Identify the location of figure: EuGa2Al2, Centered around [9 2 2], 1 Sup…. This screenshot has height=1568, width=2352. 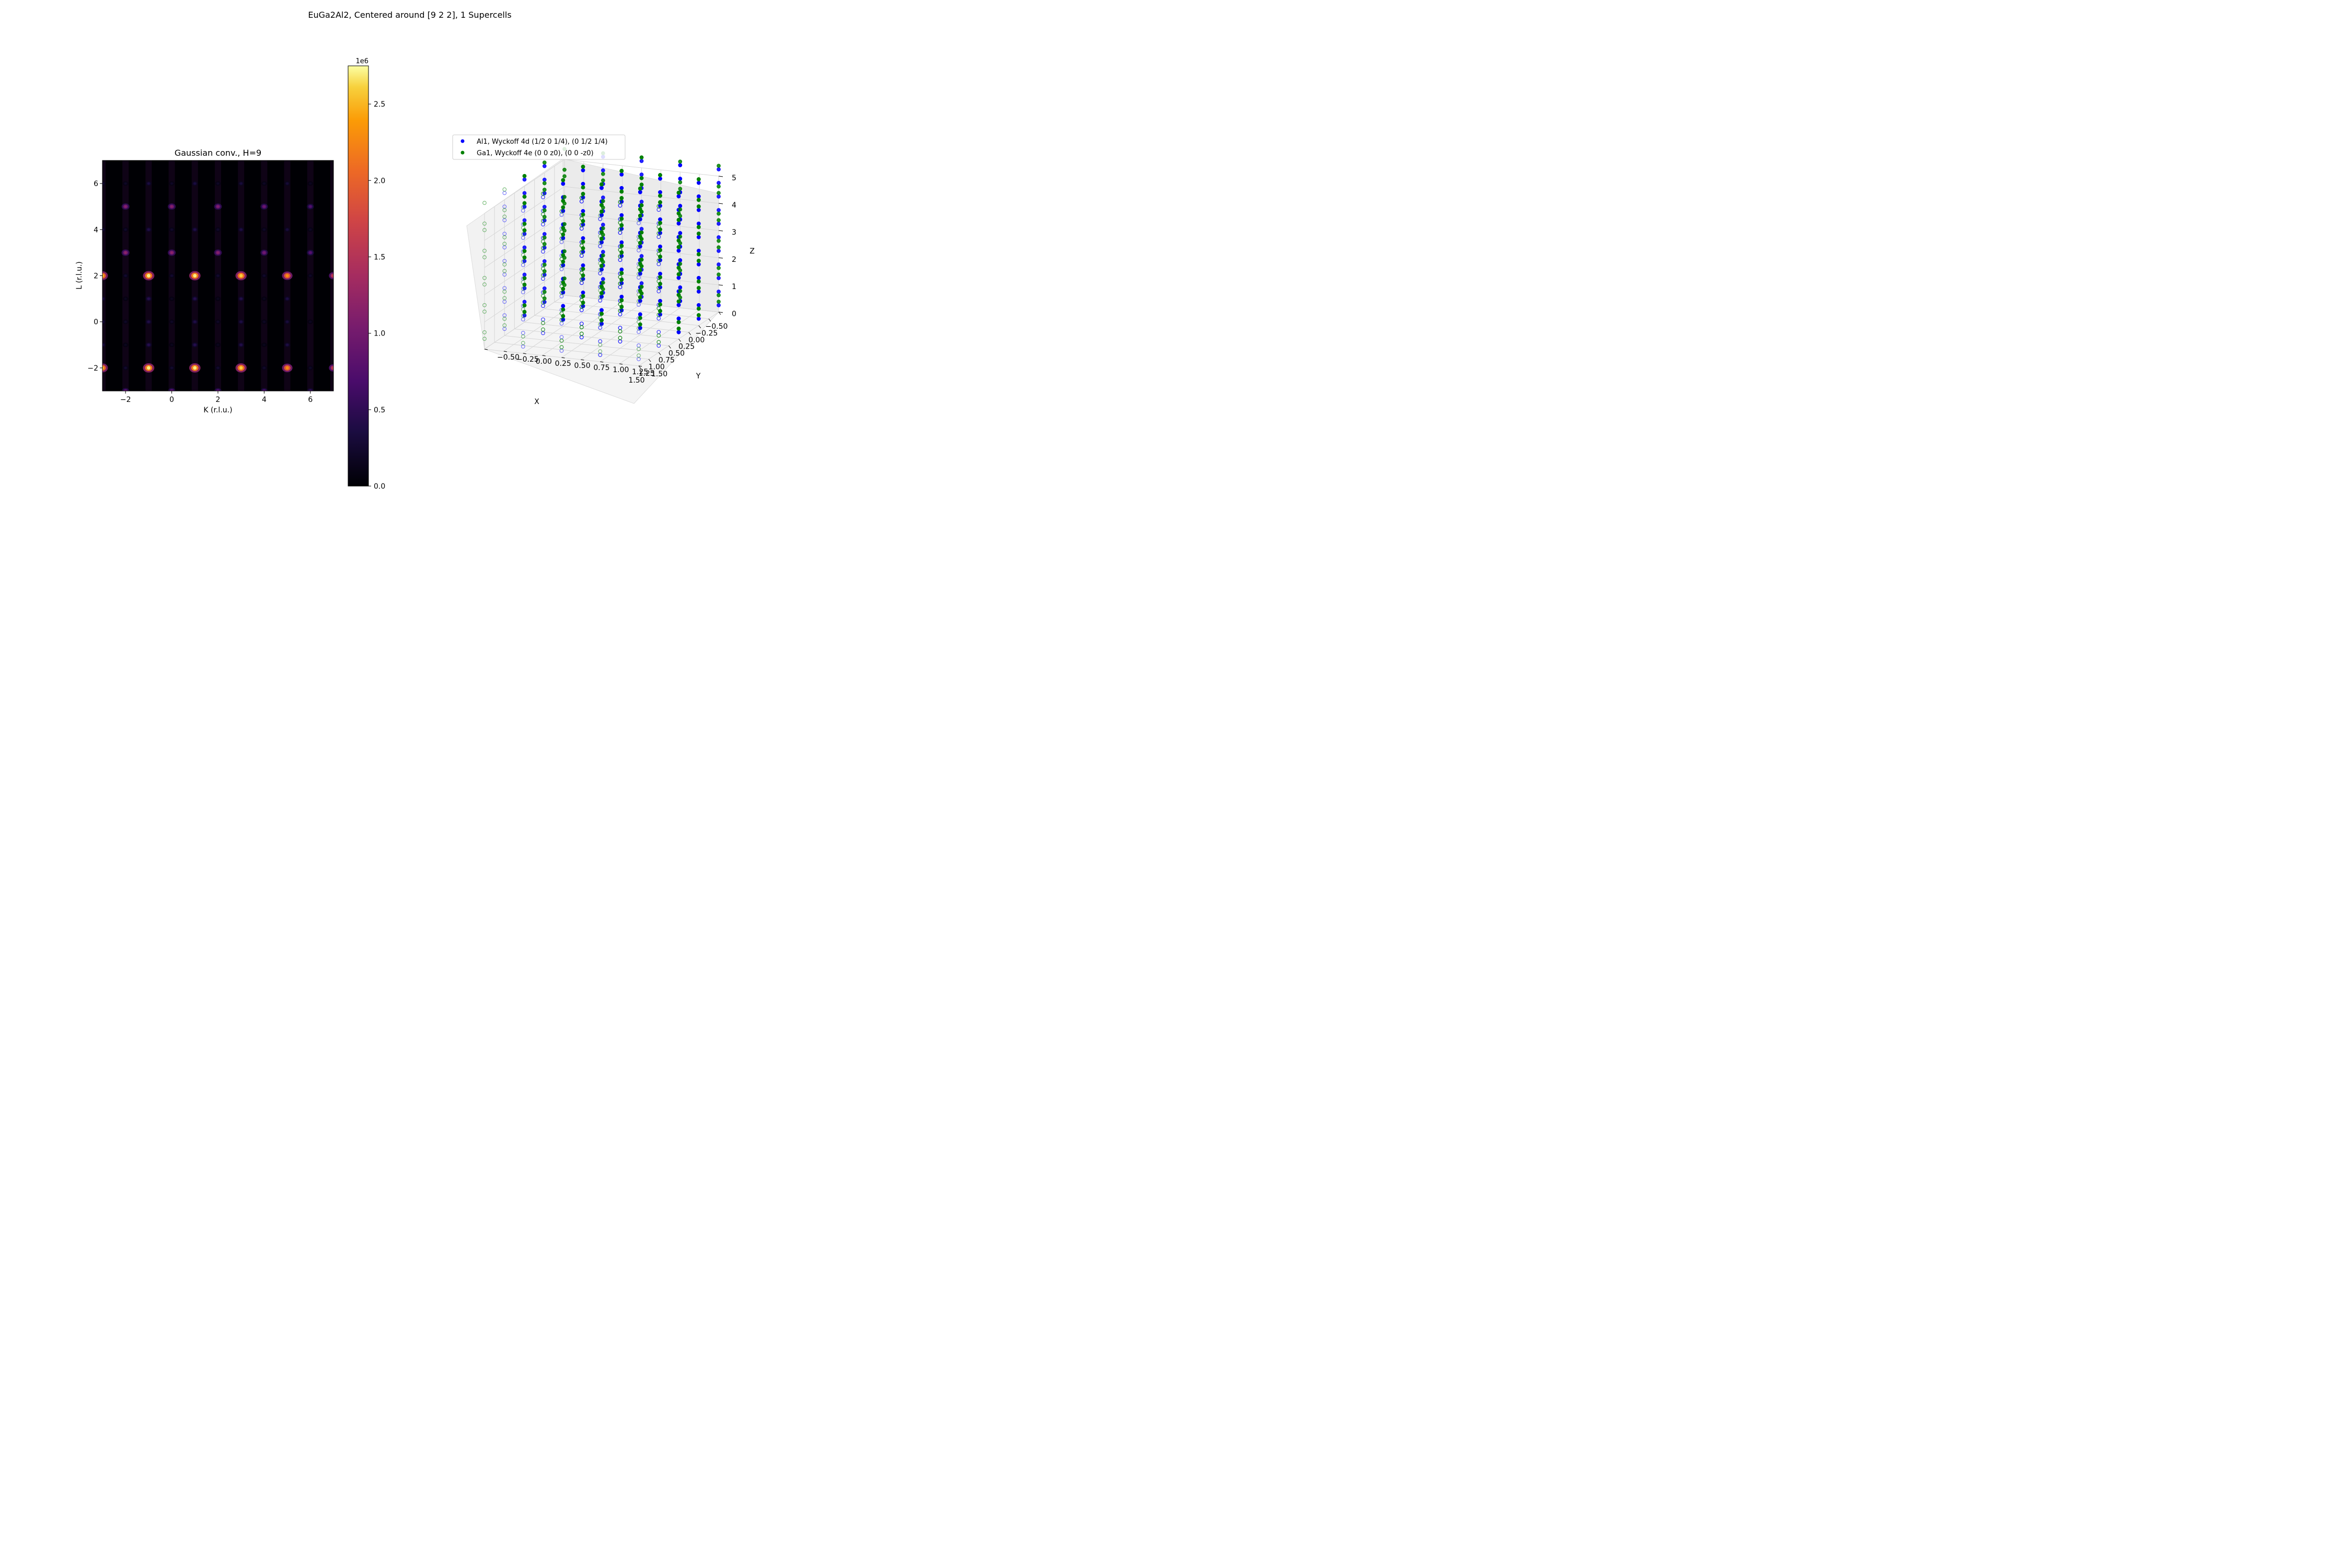
(415, 250).